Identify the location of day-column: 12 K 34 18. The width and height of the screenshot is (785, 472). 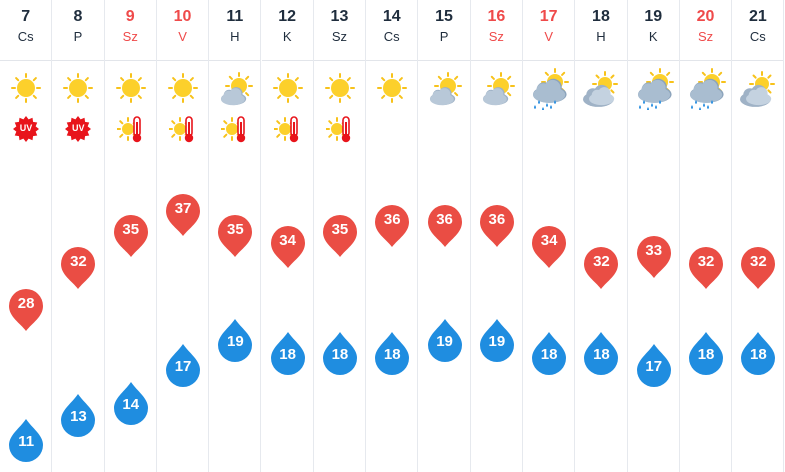
(287, 236).